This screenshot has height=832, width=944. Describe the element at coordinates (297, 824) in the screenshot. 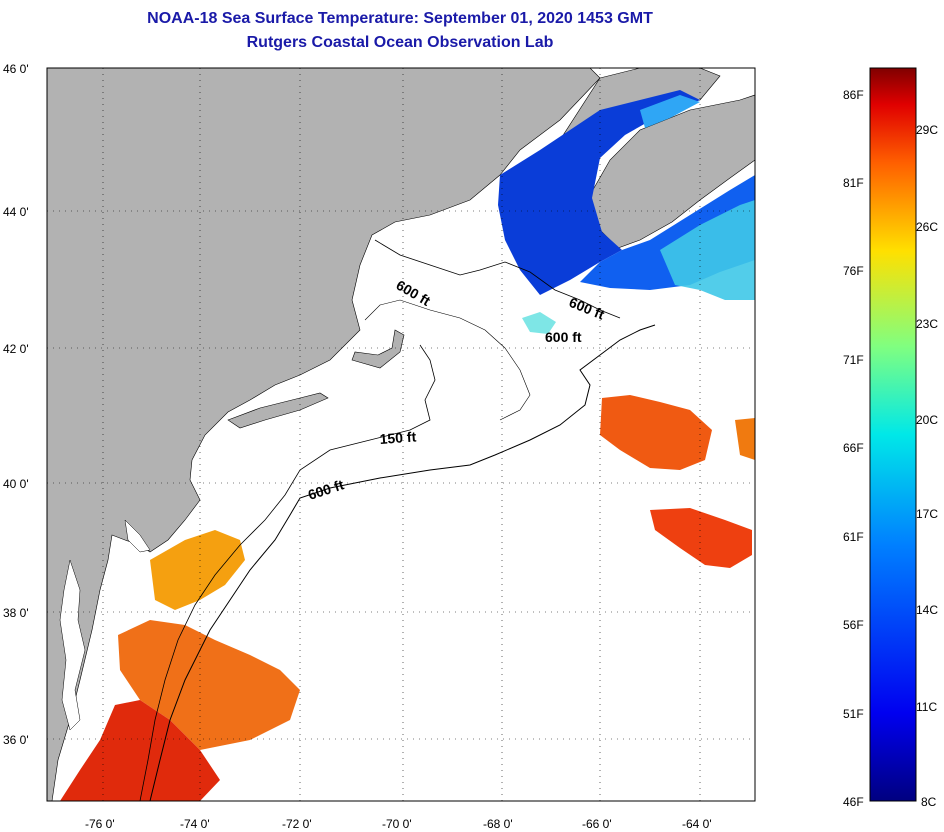

I see `lon-label: -72 0'` at that location.